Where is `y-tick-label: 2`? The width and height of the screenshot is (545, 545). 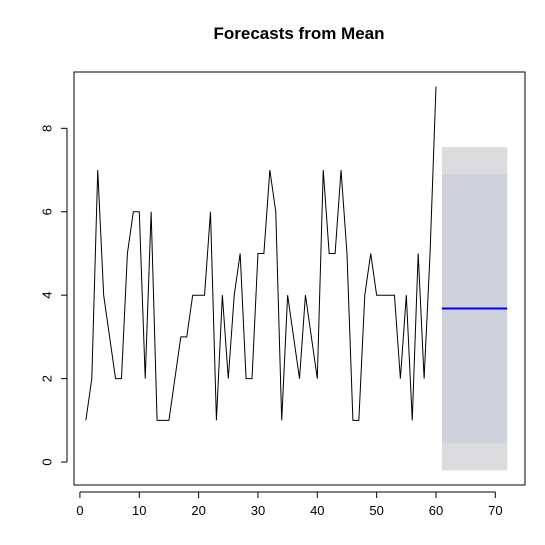
y-tick-label: 2 is located at coordinates (46, 378).